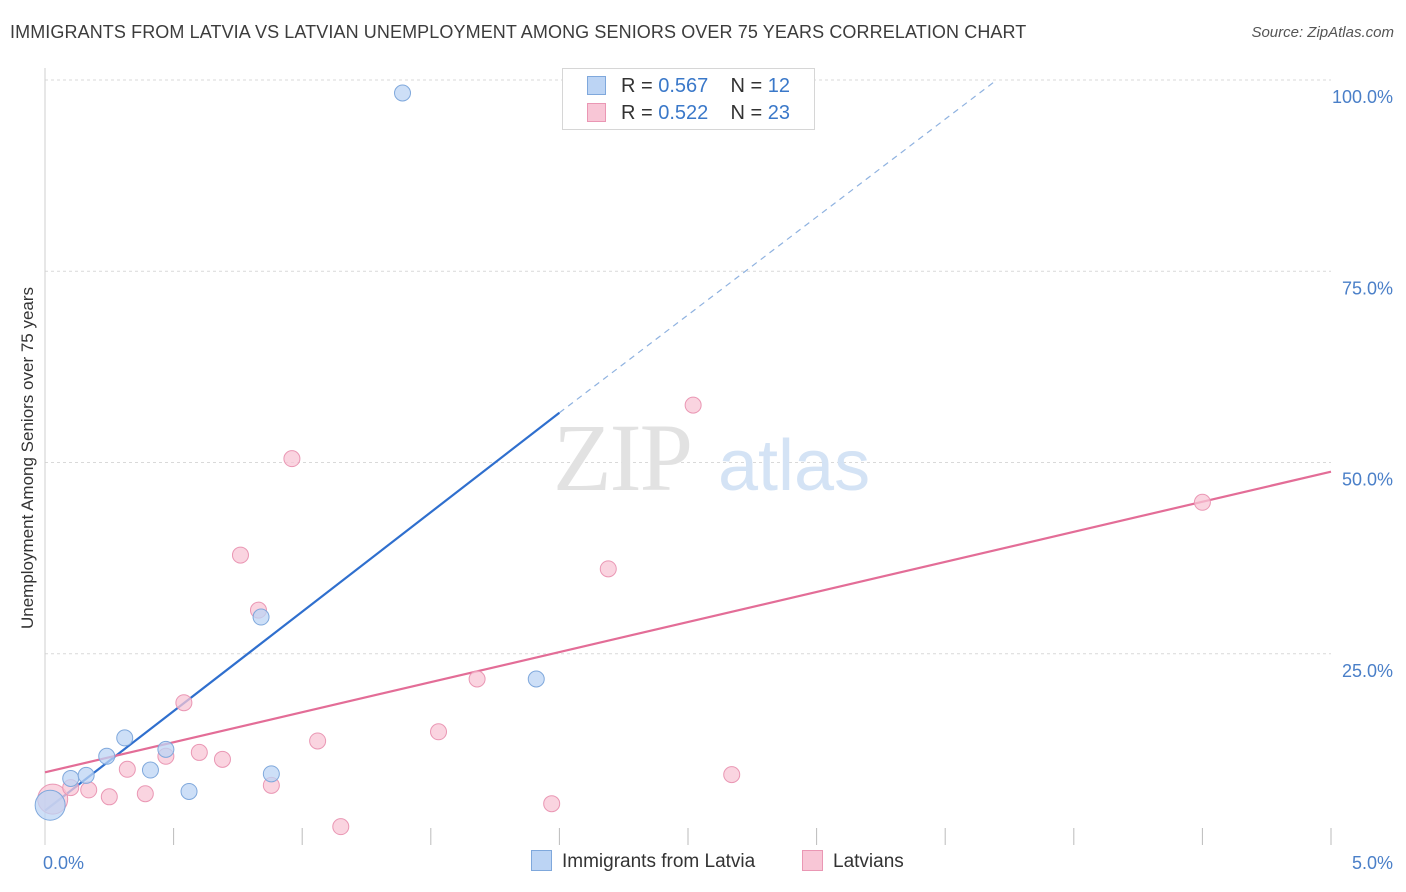 The height and width of the screenshot is (892, 1406). Describe the element at coordinates (541, 860) in the screenshot. I see `bottom-legend-swatch-blue` at that location.